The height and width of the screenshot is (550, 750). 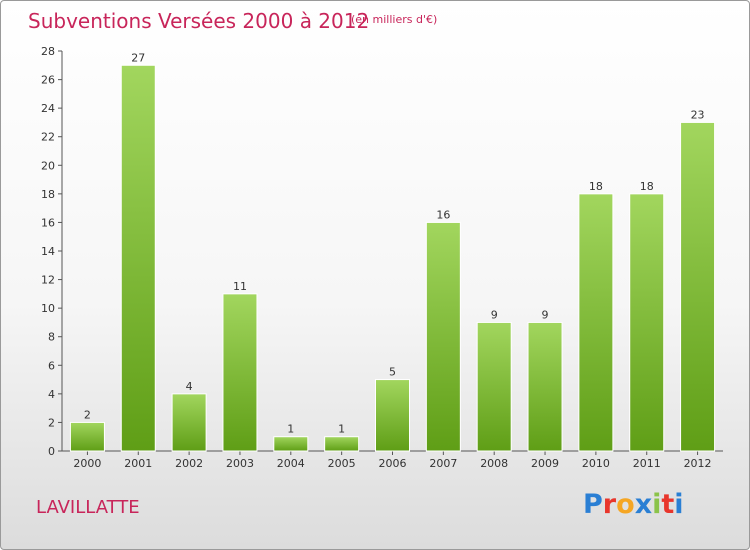 What do you see at coordinates (48, 222) in the screenshot?
I see `y-tick-label: 16` at bounding box center [48, 222].